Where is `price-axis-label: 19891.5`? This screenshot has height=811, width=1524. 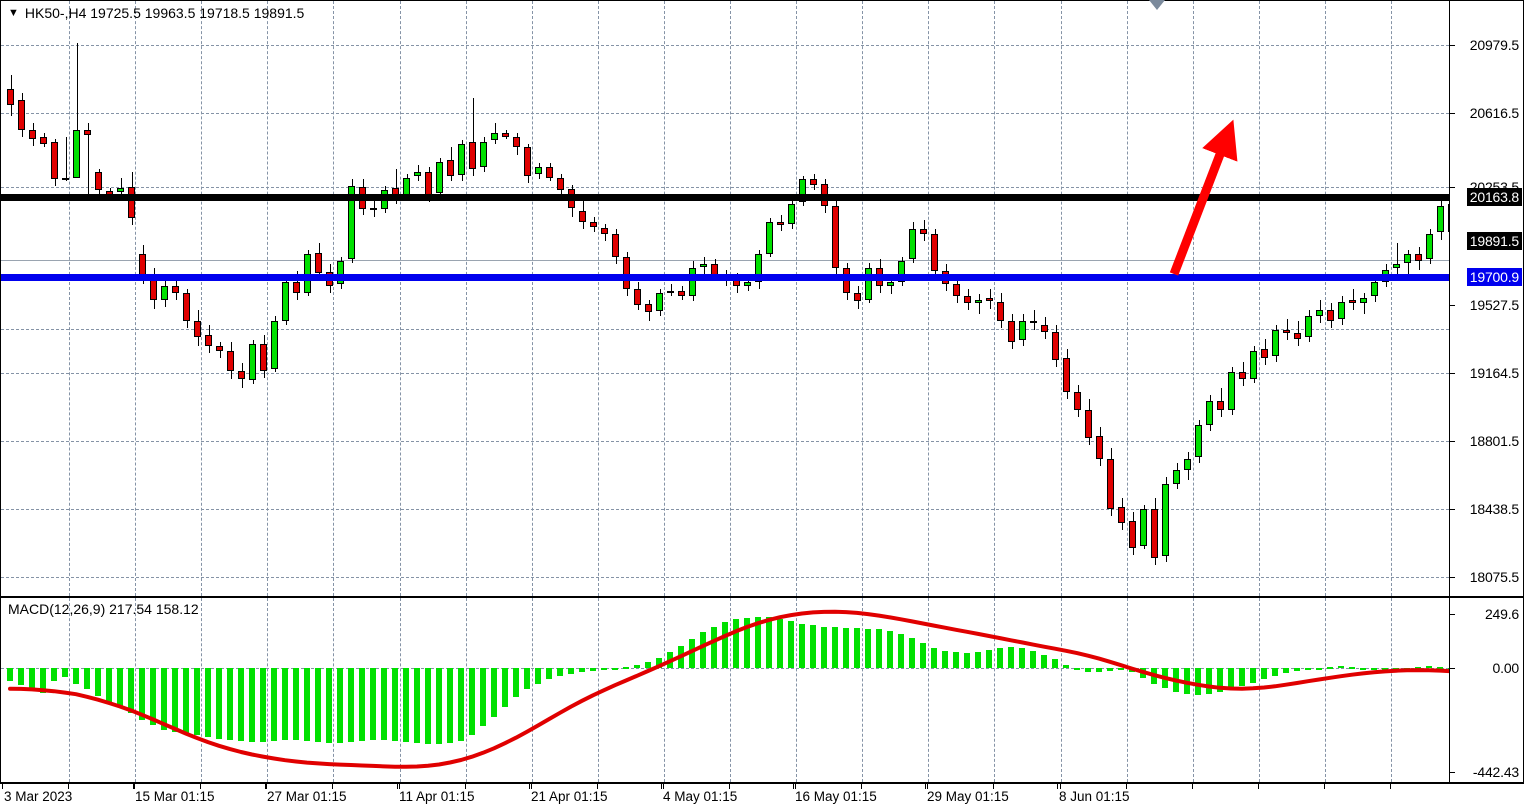
price-axis-label: 19891.5 is located at coordinates (1494, 241).